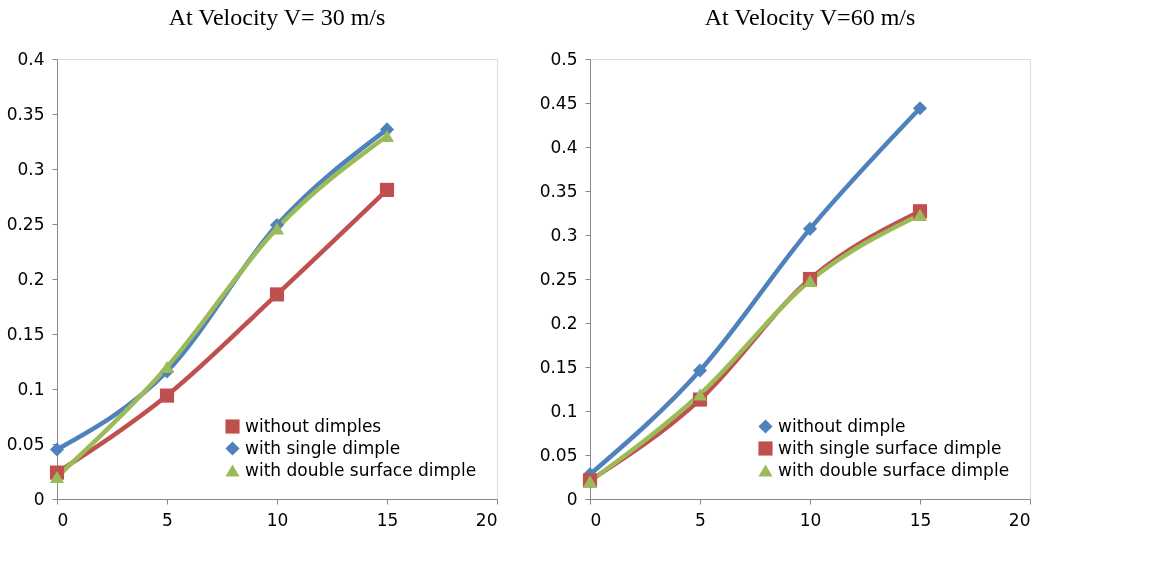  Describe the element at coordinates (277, 17) in the screenshot. I see `chart-title: At Velocity V= 30 m/s` at that location.